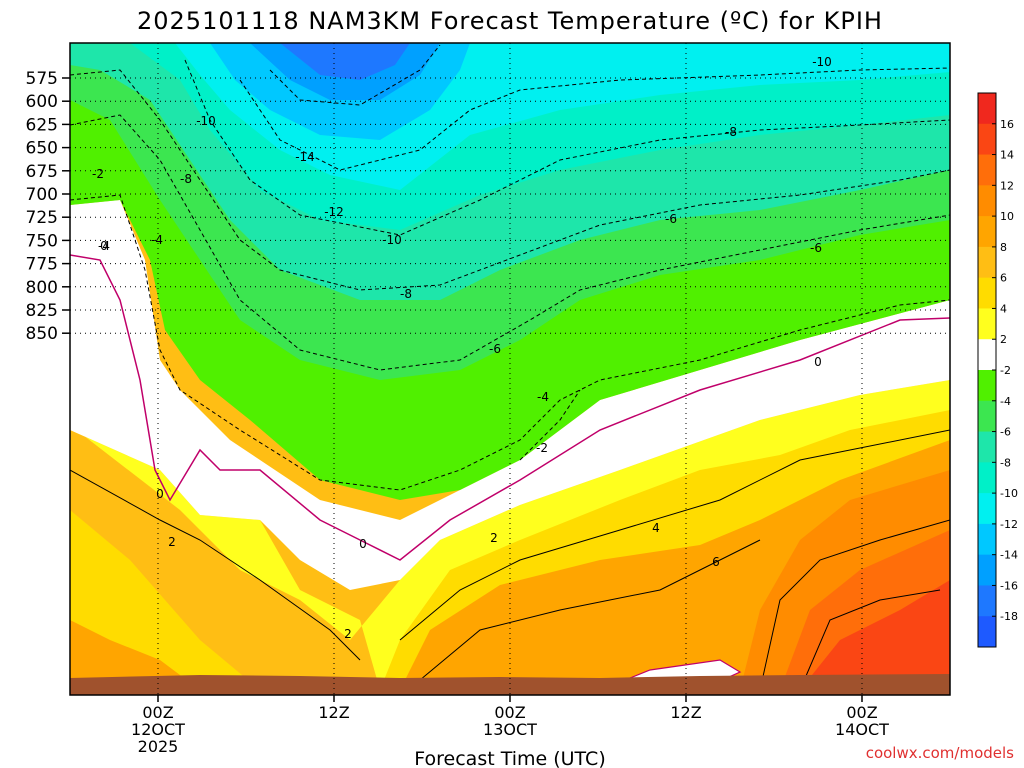 The image size is (1024, 768). Describe the element at coordinates (1009, 493) in the screenshot. I see `colorbar-label: -10` at that location.